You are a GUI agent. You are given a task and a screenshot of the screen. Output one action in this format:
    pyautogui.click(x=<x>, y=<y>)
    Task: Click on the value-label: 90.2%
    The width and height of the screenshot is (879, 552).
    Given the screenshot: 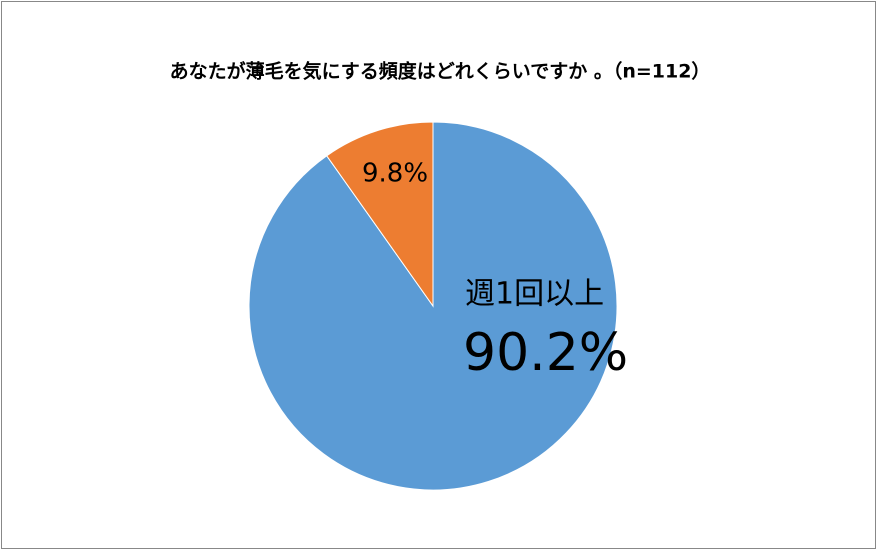 What is the action you would take?
    pyautogui.click(x=545, y=353)
    